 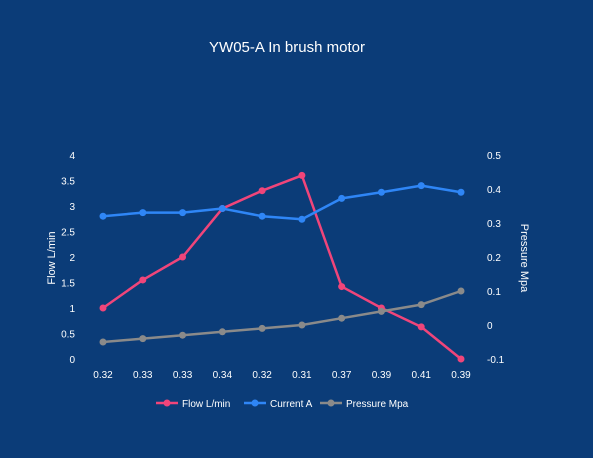 I want to click on y-tick-label: 3.5, so click(x=68, y=182).